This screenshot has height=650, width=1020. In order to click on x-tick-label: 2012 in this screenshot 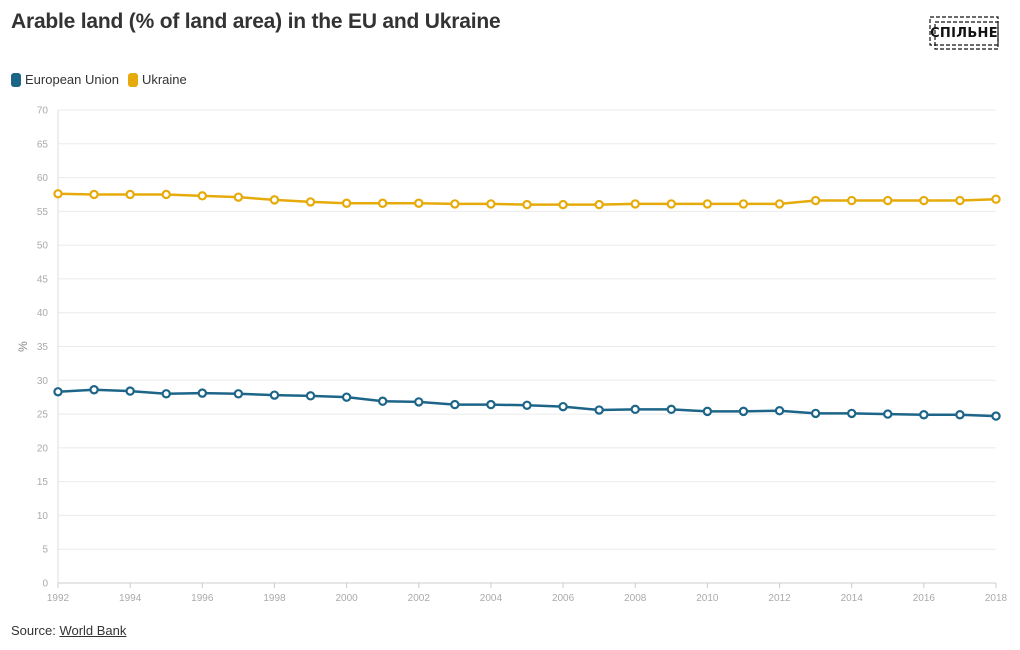, I will do `click(779, 598)`.